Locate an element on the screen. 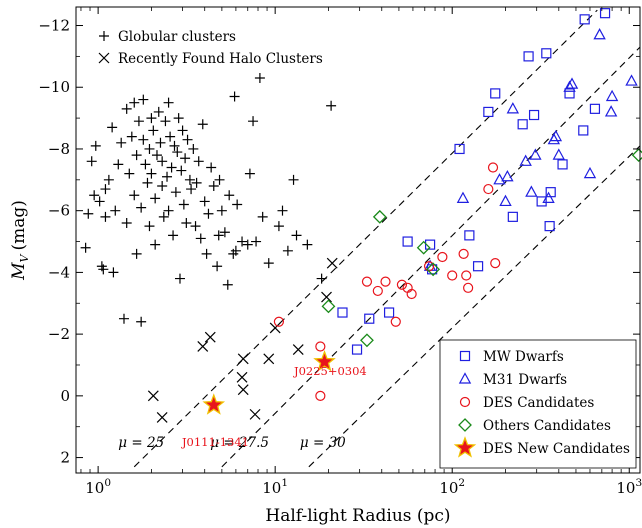  x-tick-label: 10² is located at coordinates (452, 487).